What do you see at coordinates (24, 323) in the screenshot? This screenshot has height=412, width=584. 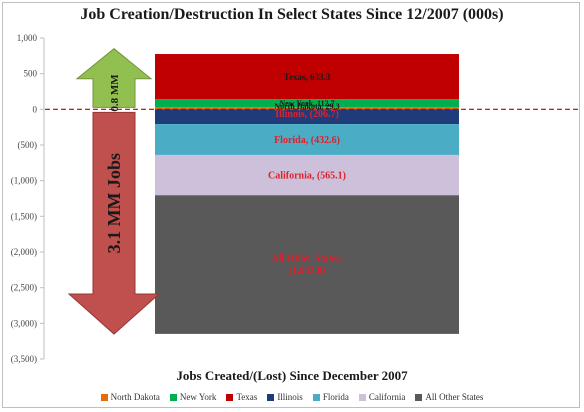 I see `y-tick-label: (3,000)` at bounding box center [24, 323].